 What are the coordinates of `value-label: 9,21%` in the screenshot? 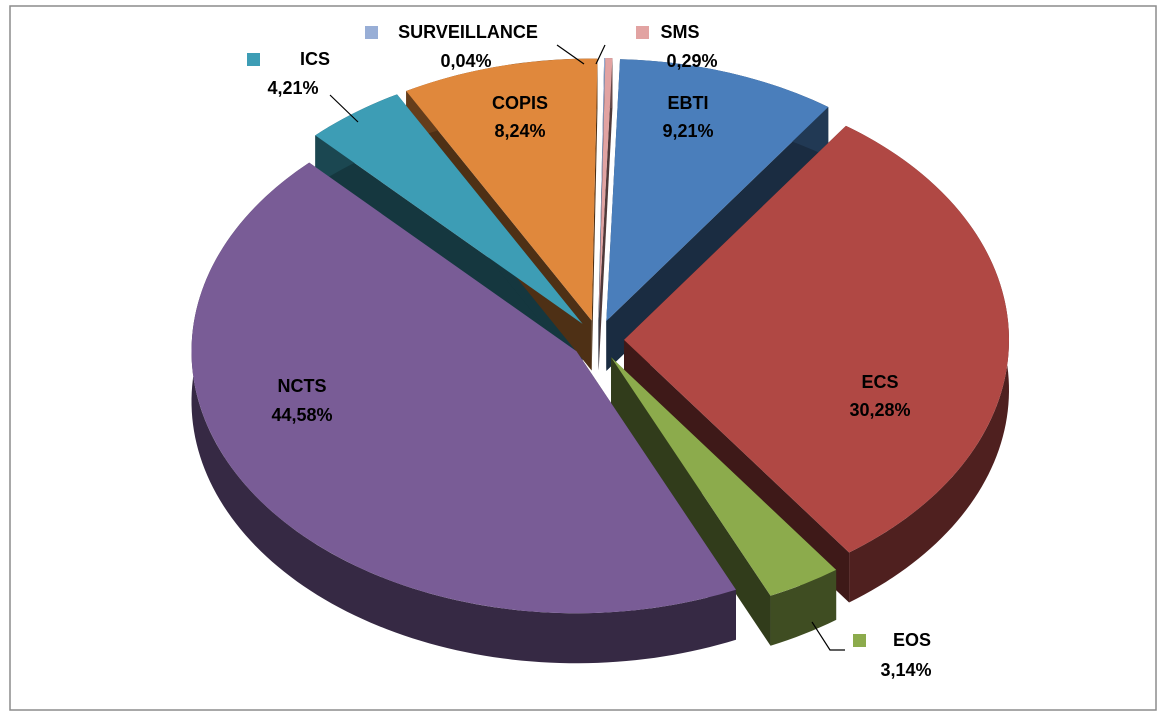 It's located at (687, 131).